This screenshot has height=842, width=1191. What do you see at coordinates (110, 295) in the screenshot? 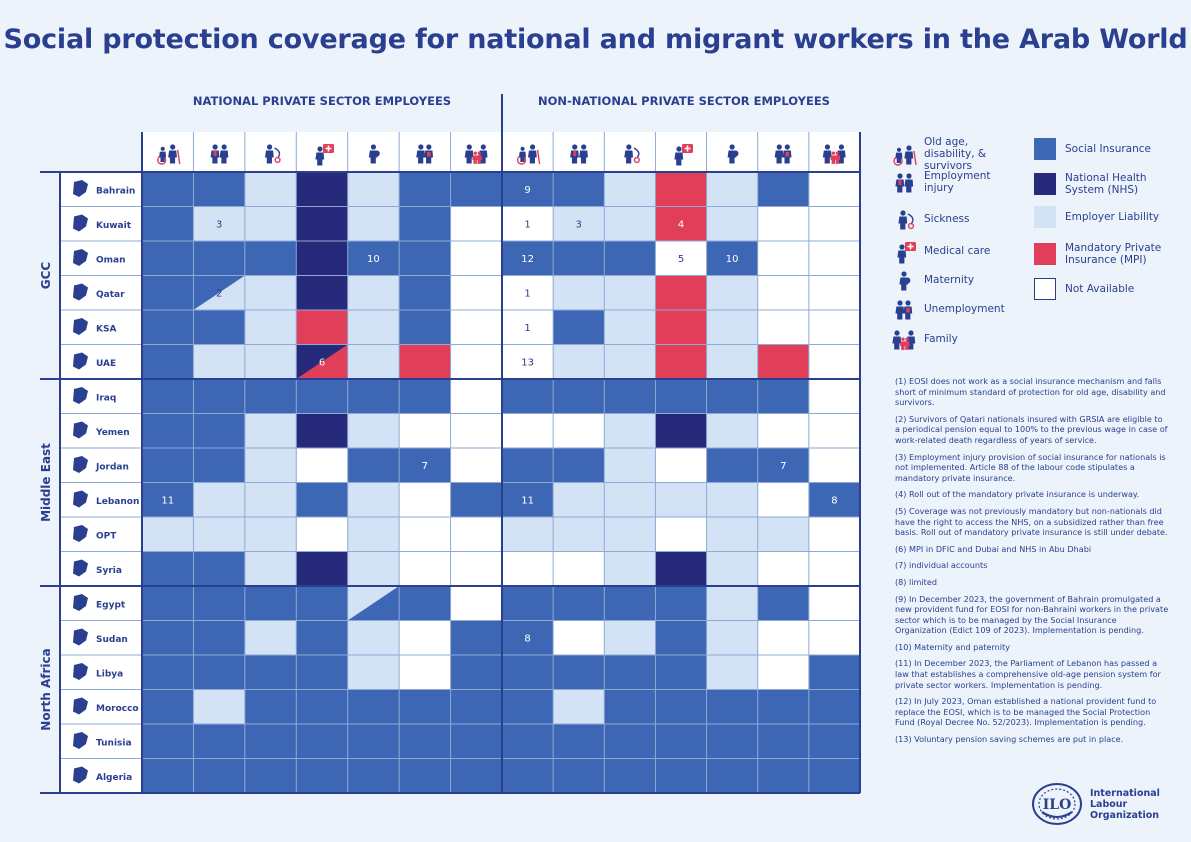
I see `country-name: Qatar` at bounding box center [110, 295].